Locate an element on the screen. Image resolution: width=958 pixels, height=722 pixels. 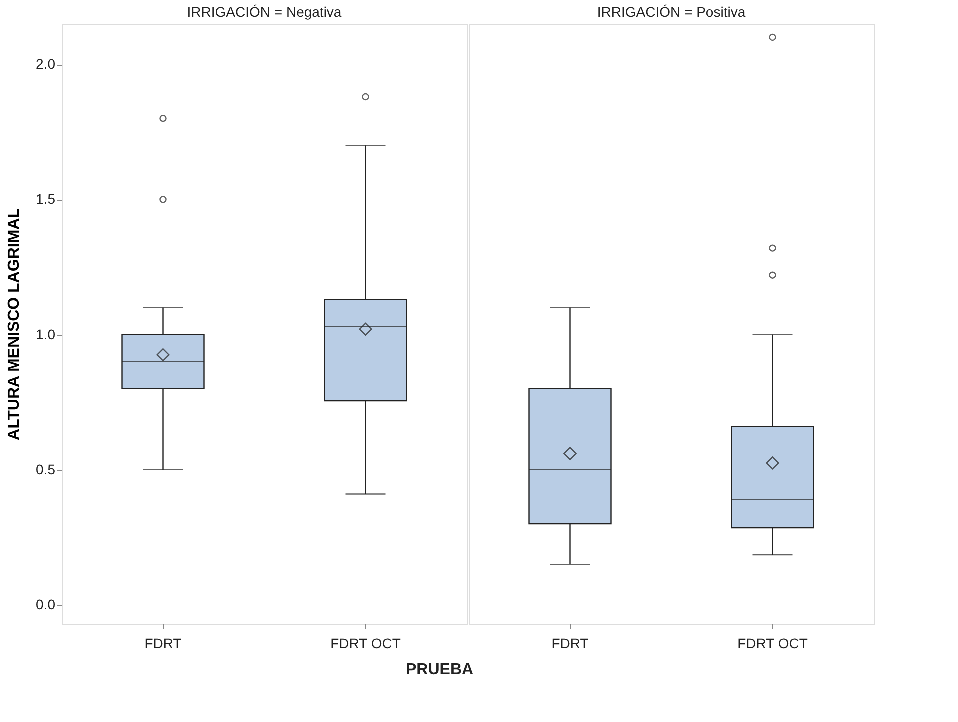
x-axis-title: PRUEBA is located at coordinates (440, 670).